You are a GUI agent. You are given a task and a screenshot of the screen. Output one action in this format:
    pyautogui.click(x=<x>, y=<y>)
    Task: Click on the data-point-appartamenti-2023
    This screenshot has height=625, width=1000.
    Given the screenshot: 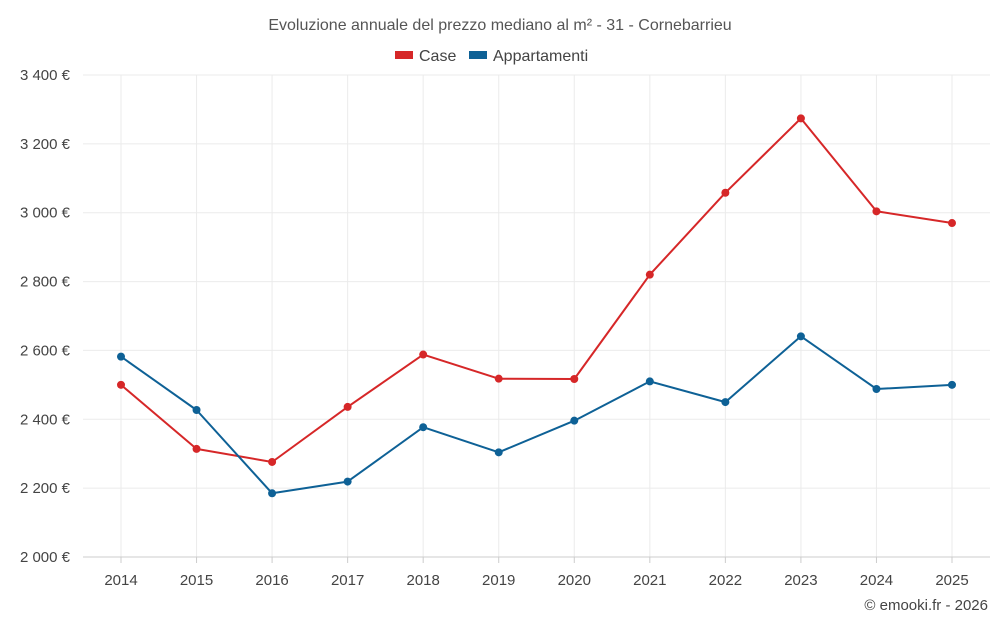 What is the action you would take?
    pyautogui.click(x=800, y=336)
    